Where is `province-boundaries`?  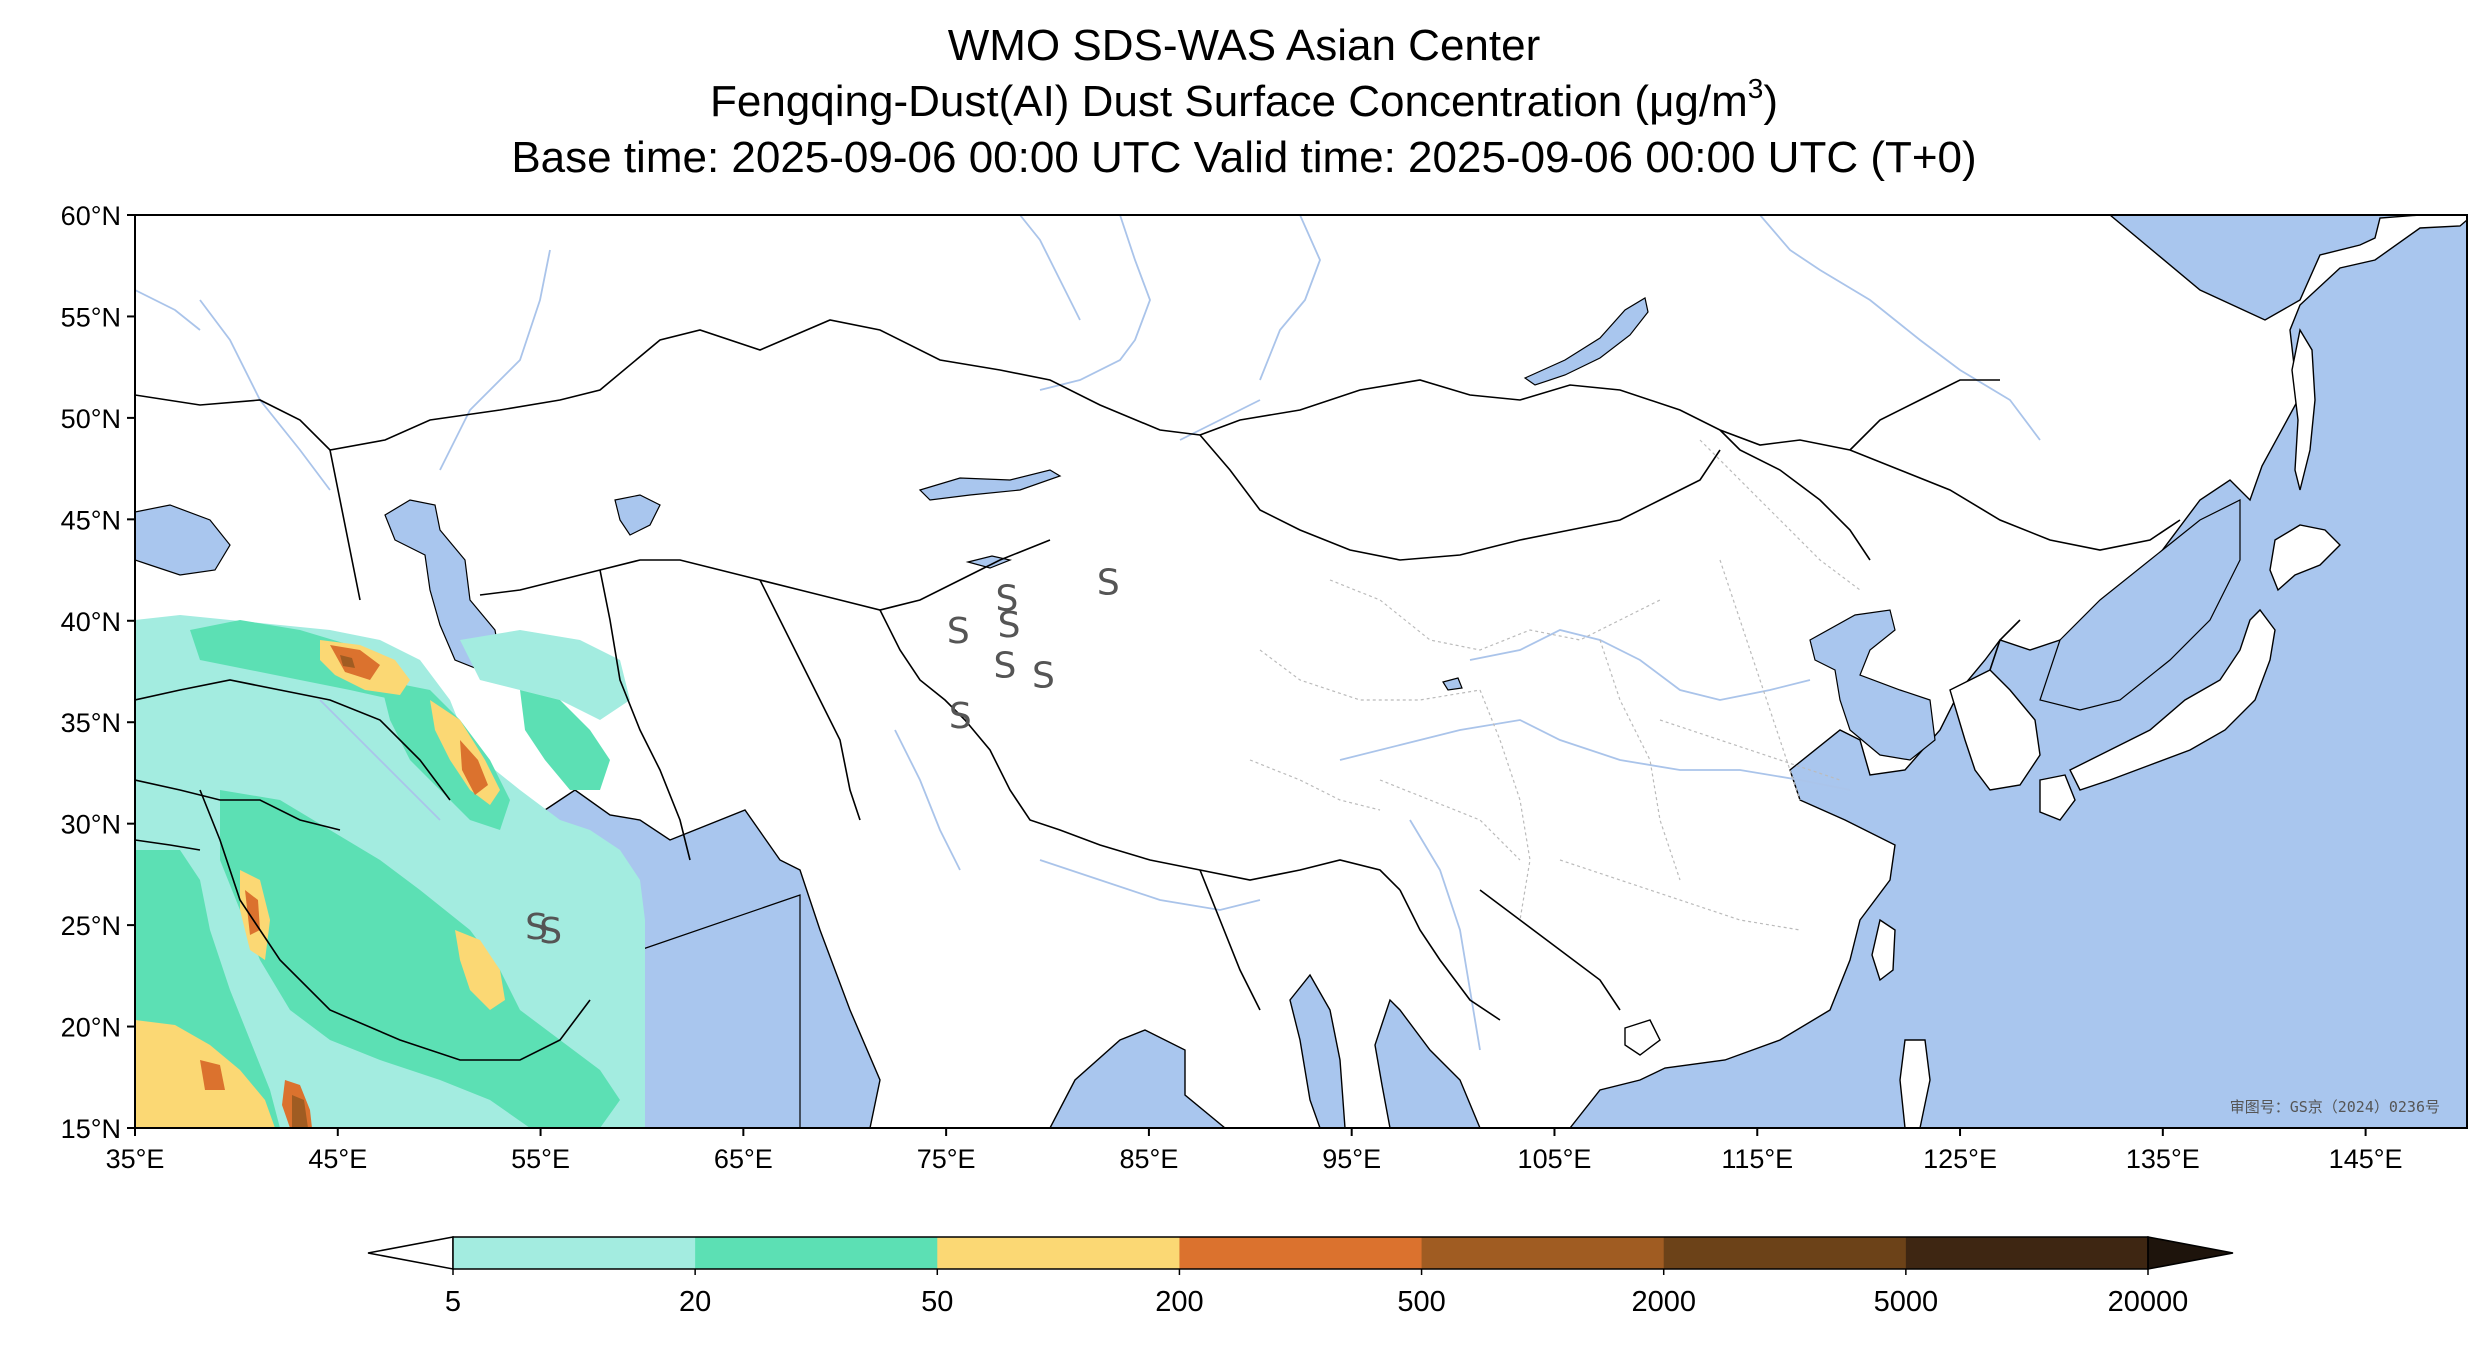
province-boundaries is located at coordinates (1555, 685).